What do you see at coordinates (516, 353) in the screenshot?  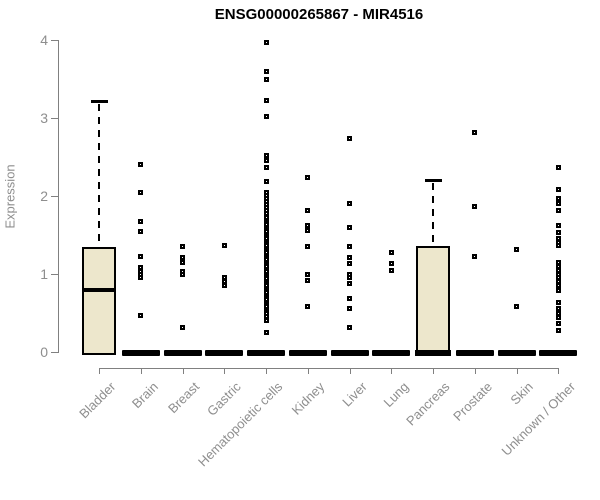 I see `zero-bar-skin` at bounding box center [516, 353].